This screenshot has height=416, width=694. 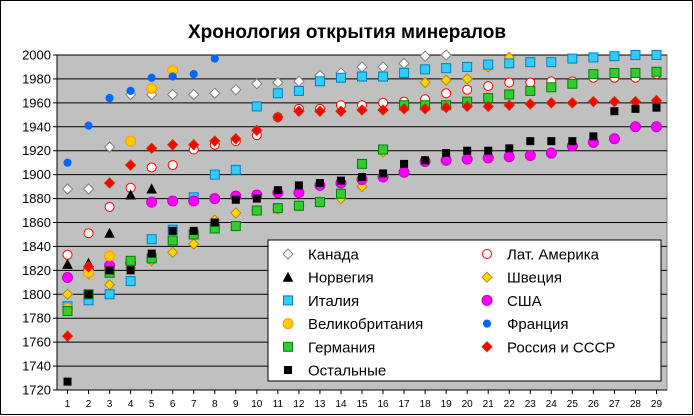 I want to click on x-tick-label: 22, so click(x=510, y=404).